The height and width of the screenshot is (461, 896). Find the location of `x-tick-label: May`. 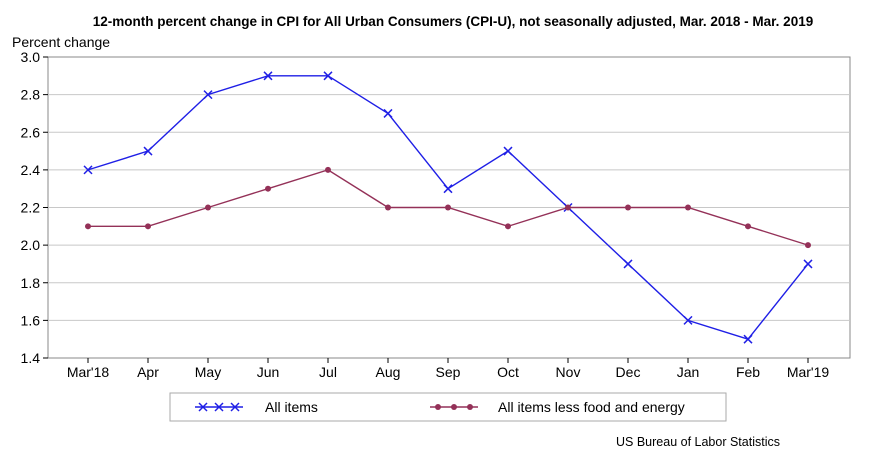

x-tick-label: May is located at coordinates (208, 372).